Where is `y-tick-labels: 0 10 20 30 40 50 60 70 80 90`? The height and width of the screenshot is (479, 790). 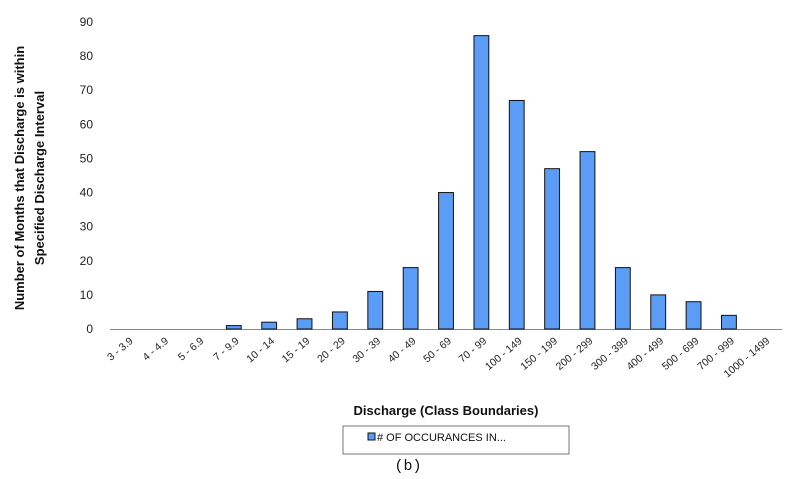 y-tick-labels: 0 10 20 30 40 50 60 70 80 90 is located at coordinates (87, 175).